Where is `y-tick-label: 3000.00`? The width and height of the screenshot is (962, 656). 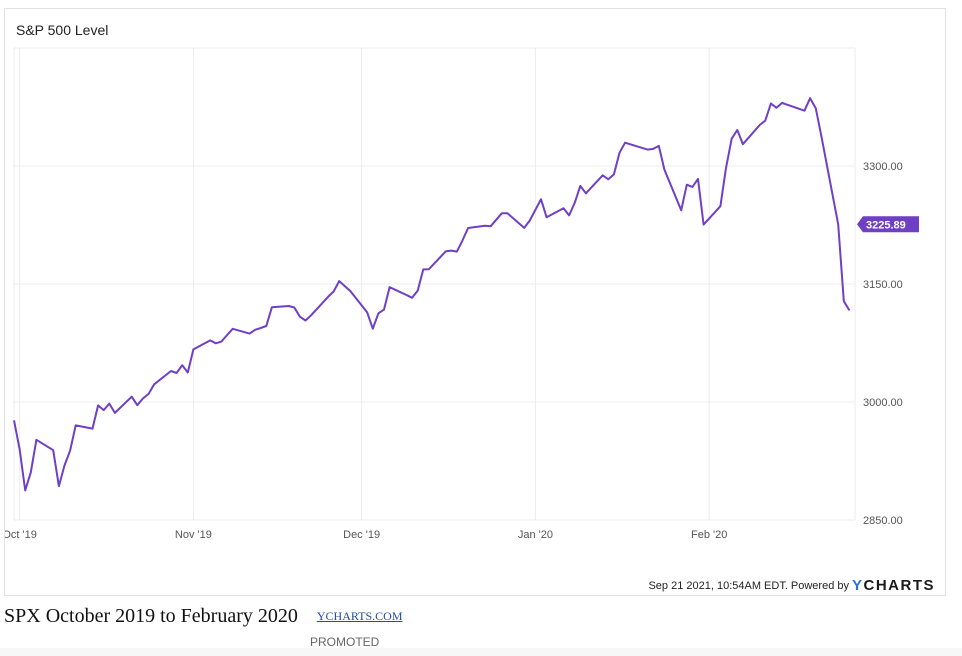 y-tick-label: 3000.00 is located at coordinates (883, 403).